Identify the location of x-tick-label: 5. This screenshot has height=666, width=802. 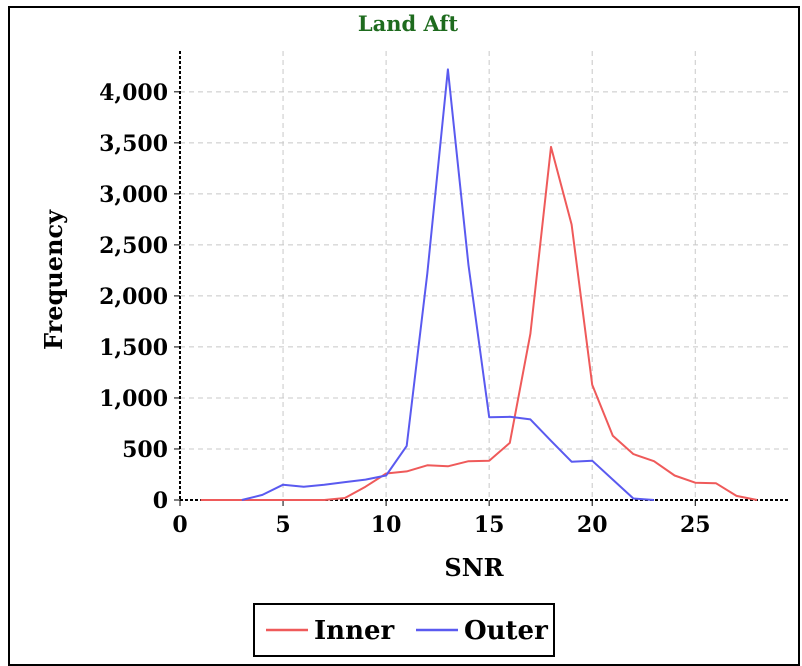
(282, 525).